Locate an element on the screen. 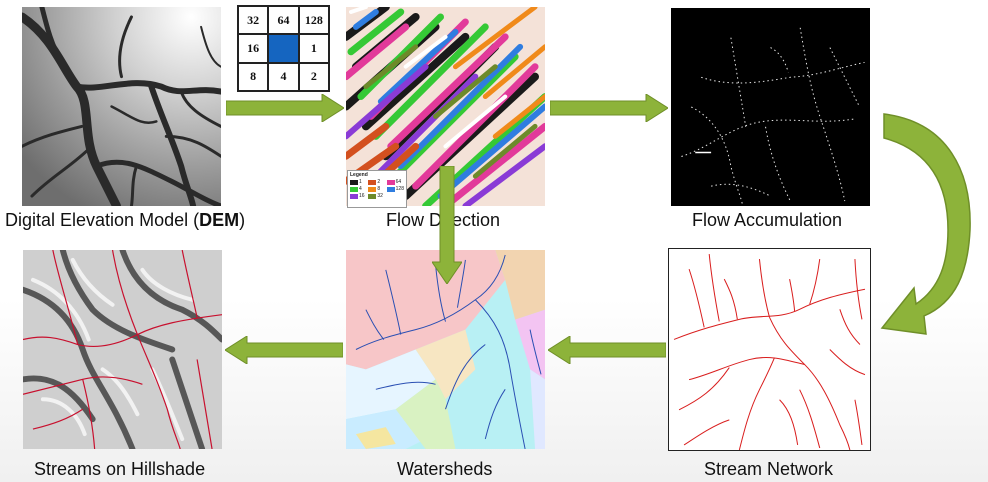 The image size is (988, 482). stream-network-image is located at coordinates (769, 349).